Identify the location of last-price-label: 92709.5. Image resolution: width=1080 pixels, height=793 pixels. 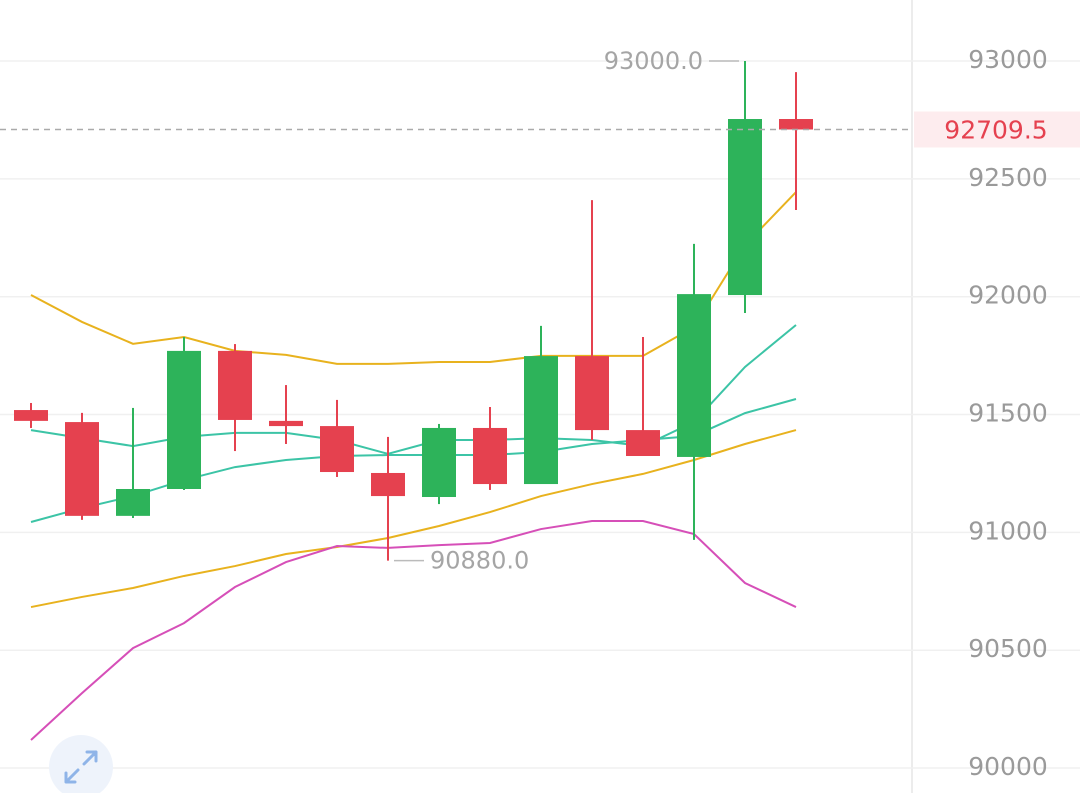
(995, 129).